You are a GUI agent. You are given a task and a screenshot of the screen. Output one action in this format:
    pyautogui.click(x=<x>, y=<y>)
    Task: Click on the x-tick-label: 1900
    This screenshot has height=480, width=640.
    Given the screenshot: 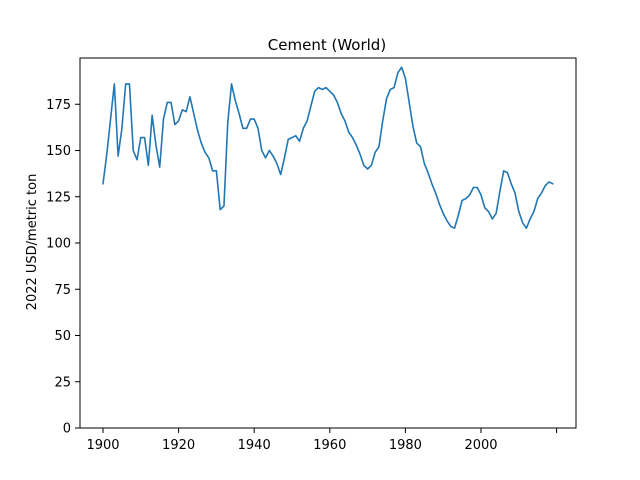 What is the action you would take?
    pyautogui.click(x=102, y=445)
    